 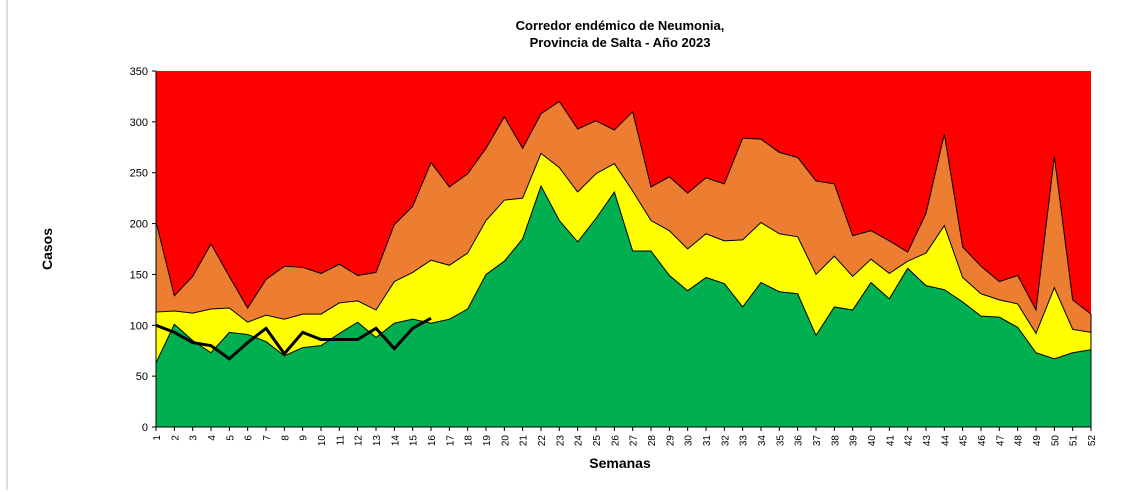 I want to click on x-tick-label: 52, so click(x=1092, y=441).